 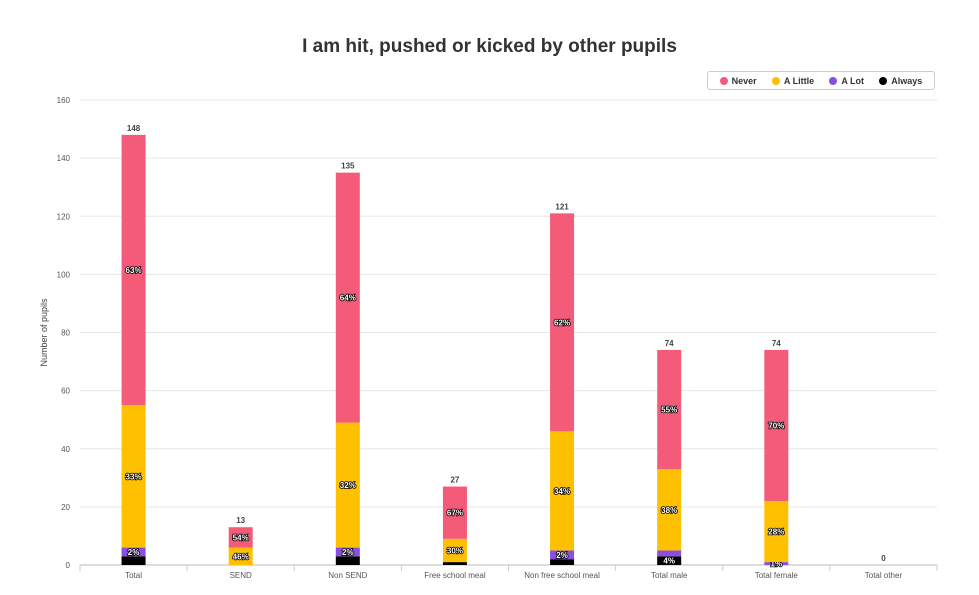 What do you see at coordinates (455, 575) in the screenshot?
I see `x-tick-label: Free school meal` at bounding box center [455, 575].